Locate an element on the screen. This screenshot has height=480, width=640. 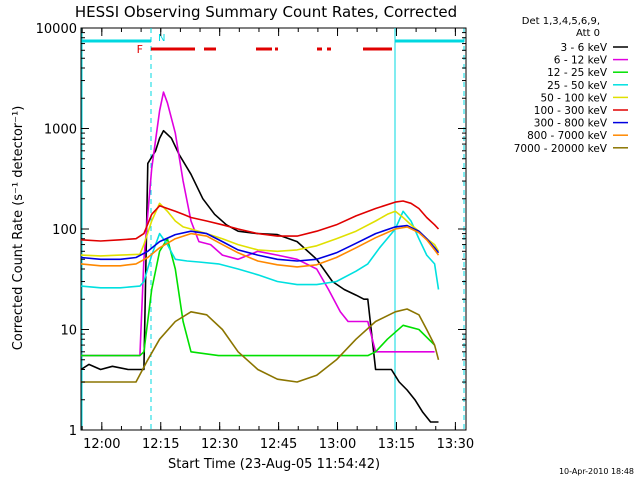
flag-label-n: N is located at coordinates (161, 38).